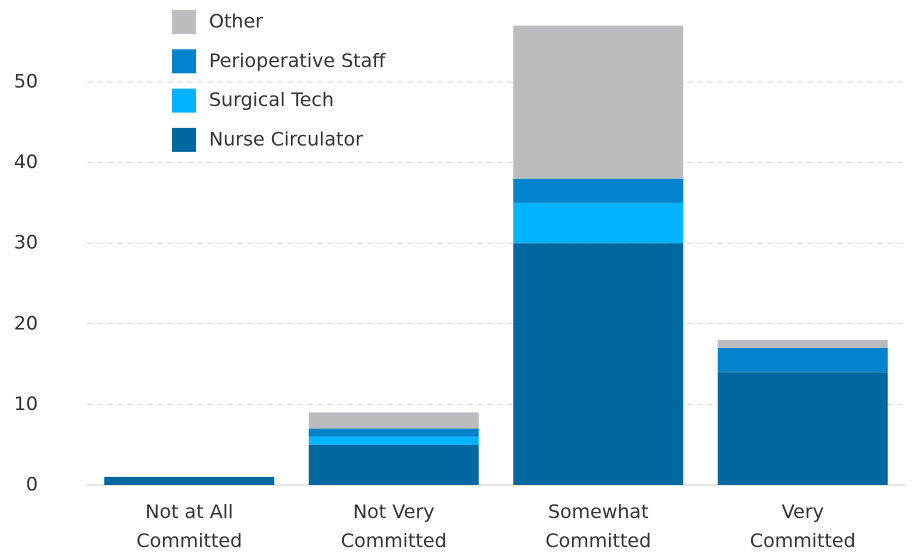 This screenshot has height=557, width=912. Describe the element at coordinates (802, 526) in the screenshot. I see `x-tick-label: Very Committed` at that location.